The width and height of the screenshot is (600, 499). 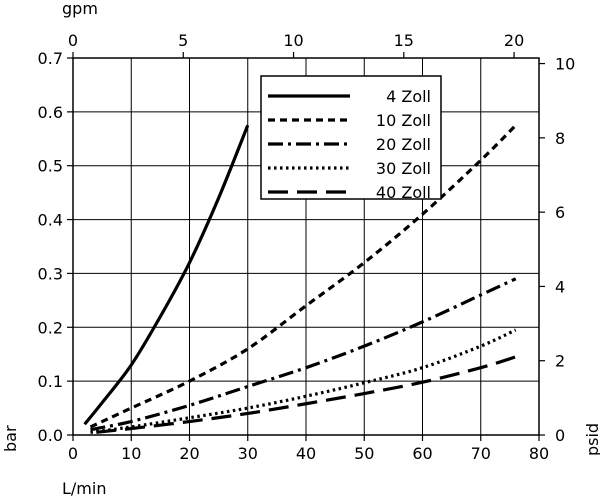 What do you see at coordinates (403, 192) in the screenshot?
I see `legend-label-40-zoll: 40 Zoll` at bounding box center [403, 192].